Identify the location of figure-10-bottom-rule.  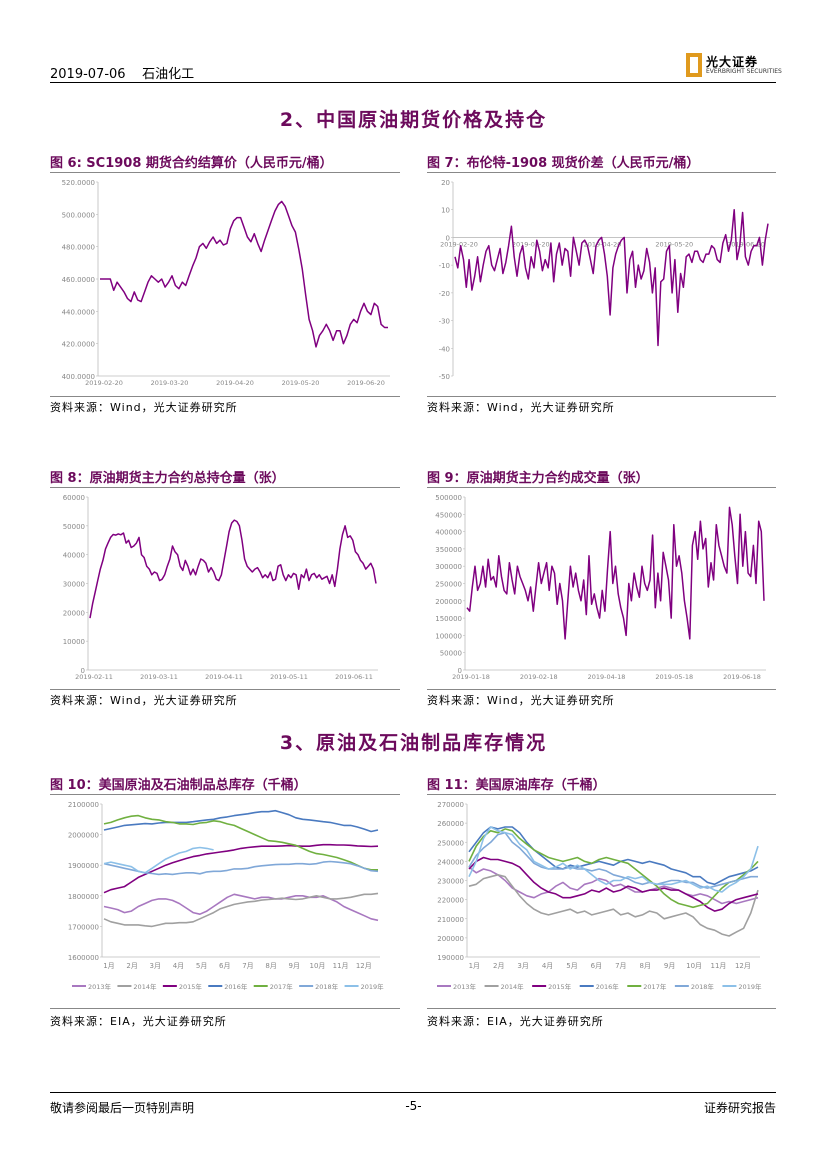
(225, 1008).